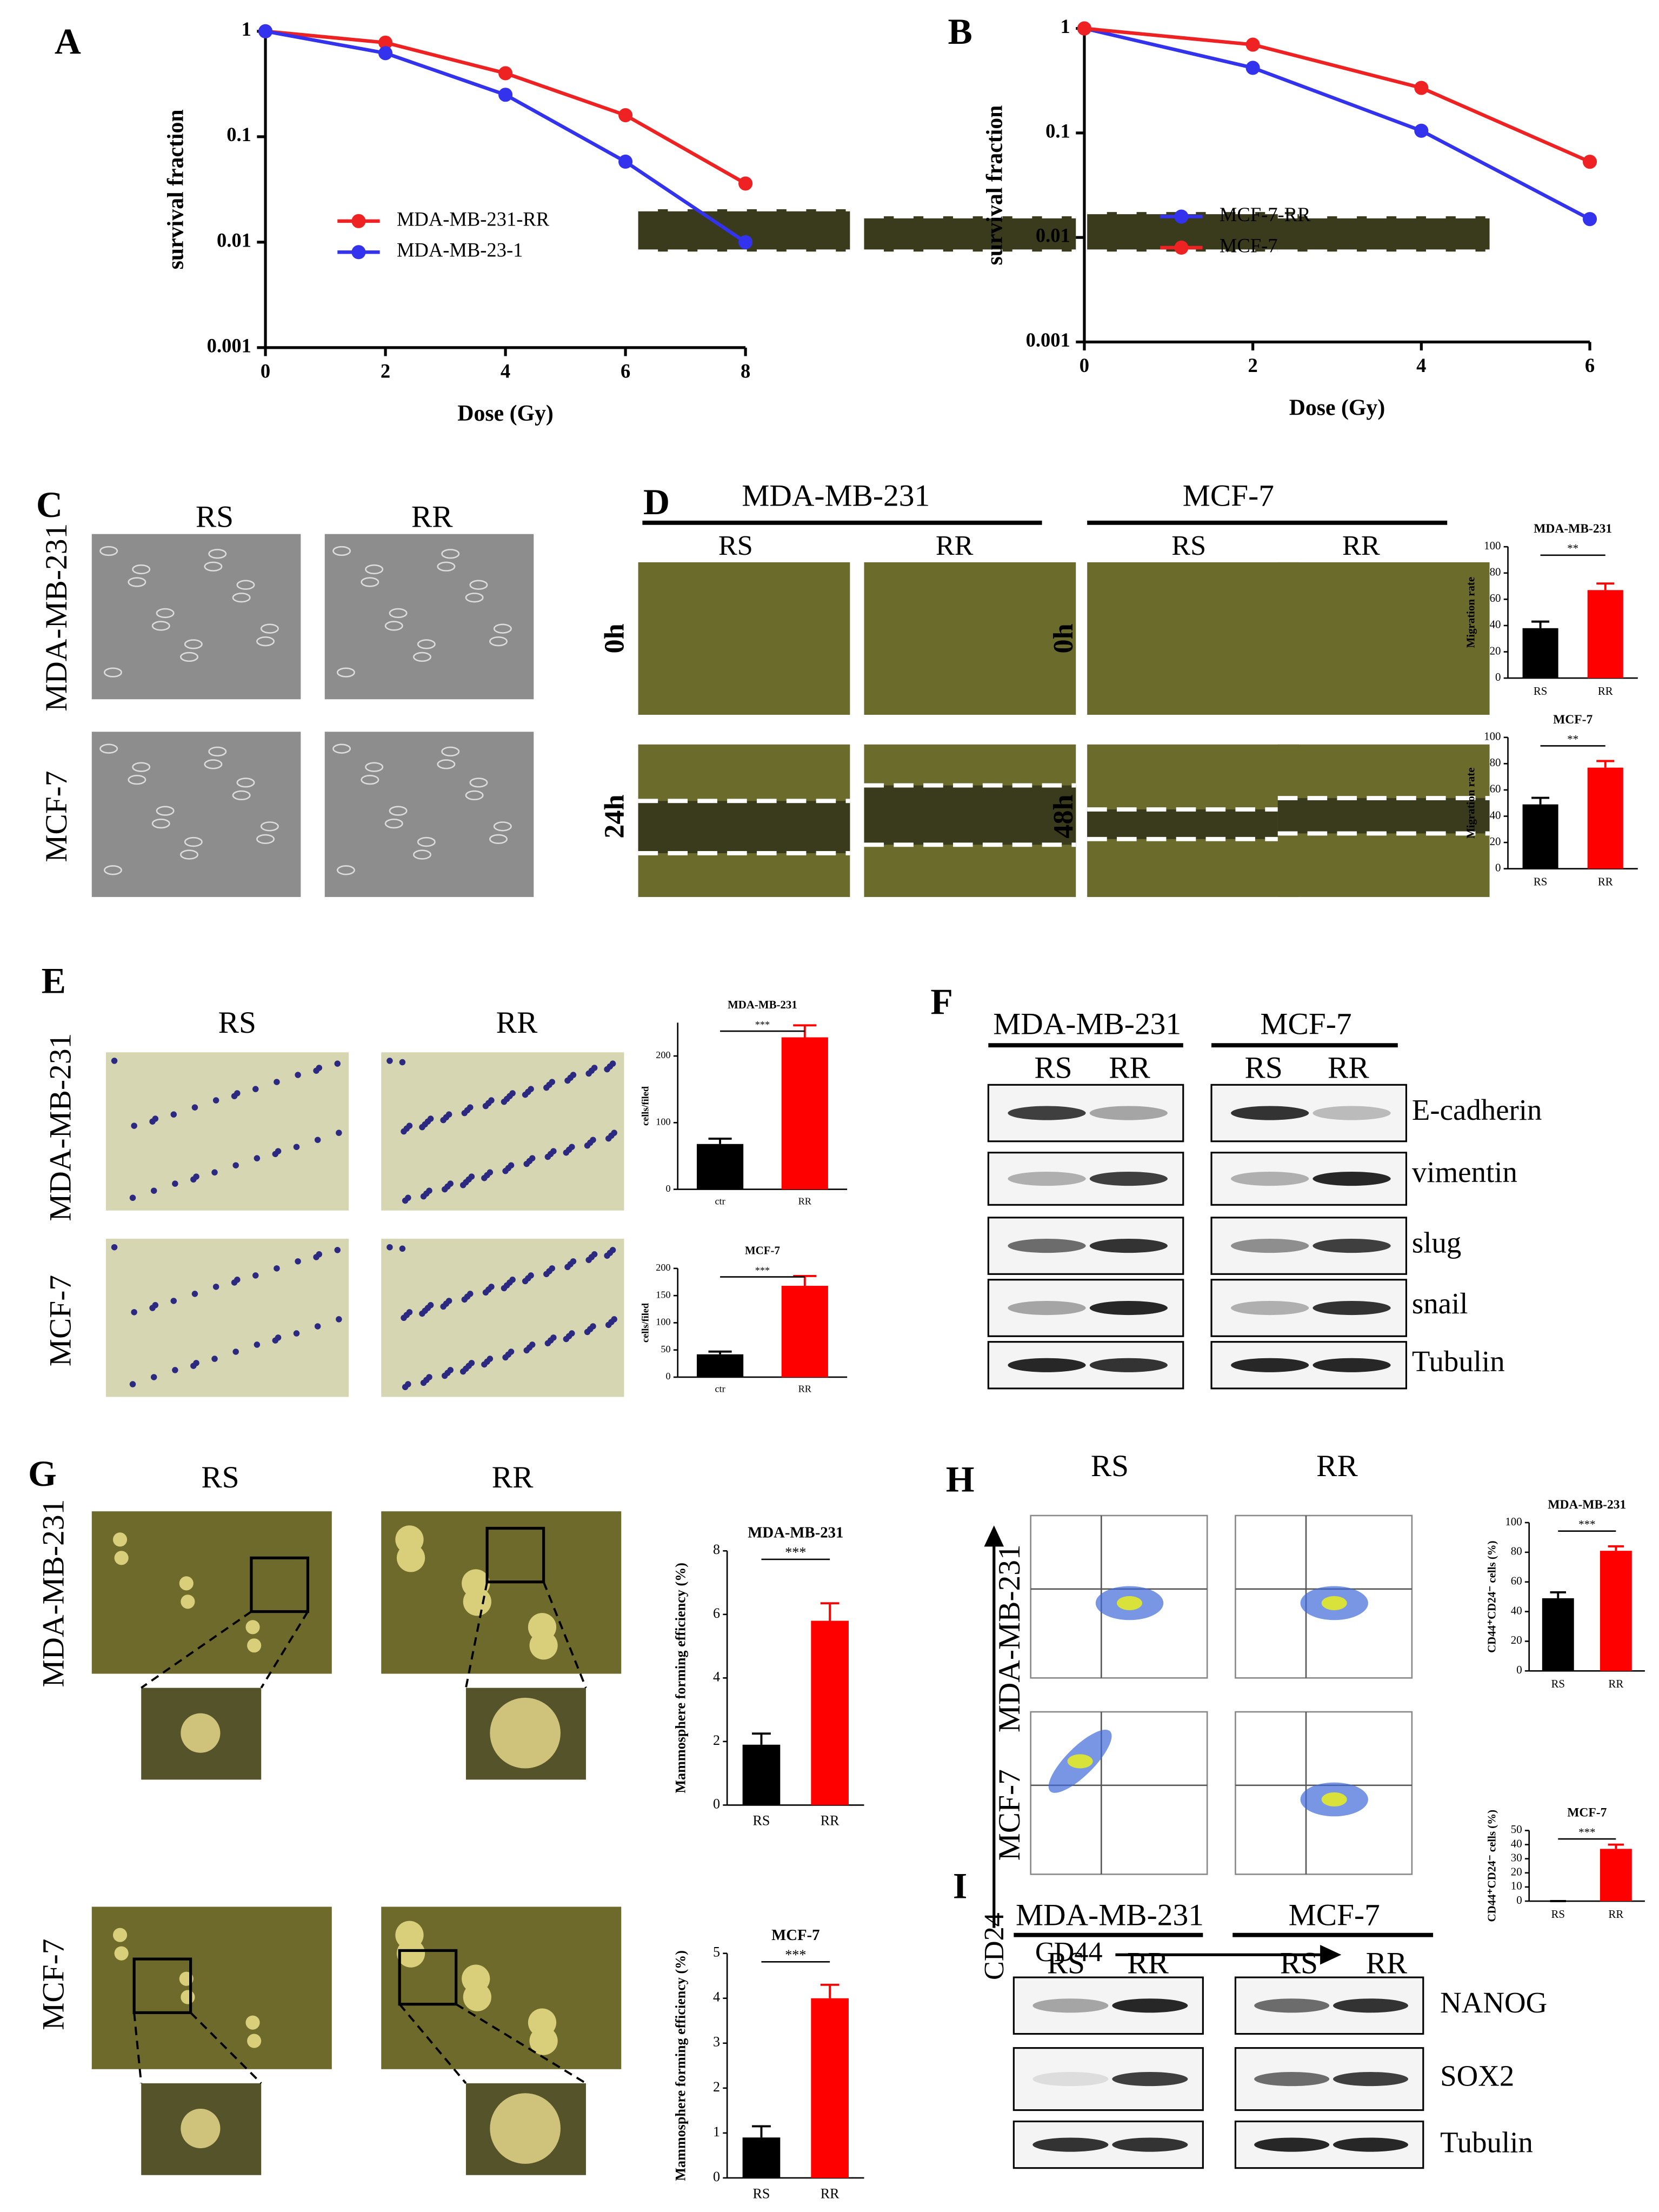  I want to click on y-tick-label: 30, so click(1516, 1857).